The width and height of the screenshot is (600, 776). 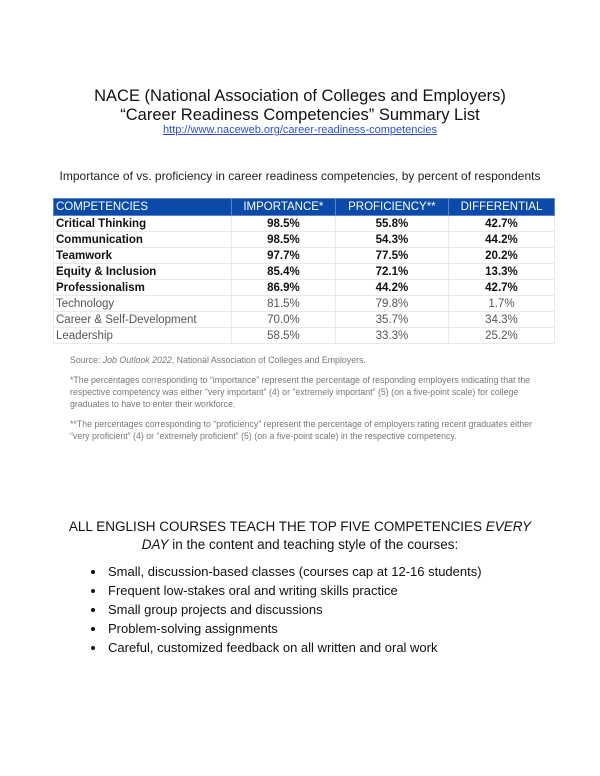 What do you see at coordinates (283, 271) in the screenshot?
I see `importance-cell: 85.4%` at bounding box center [283, 271].